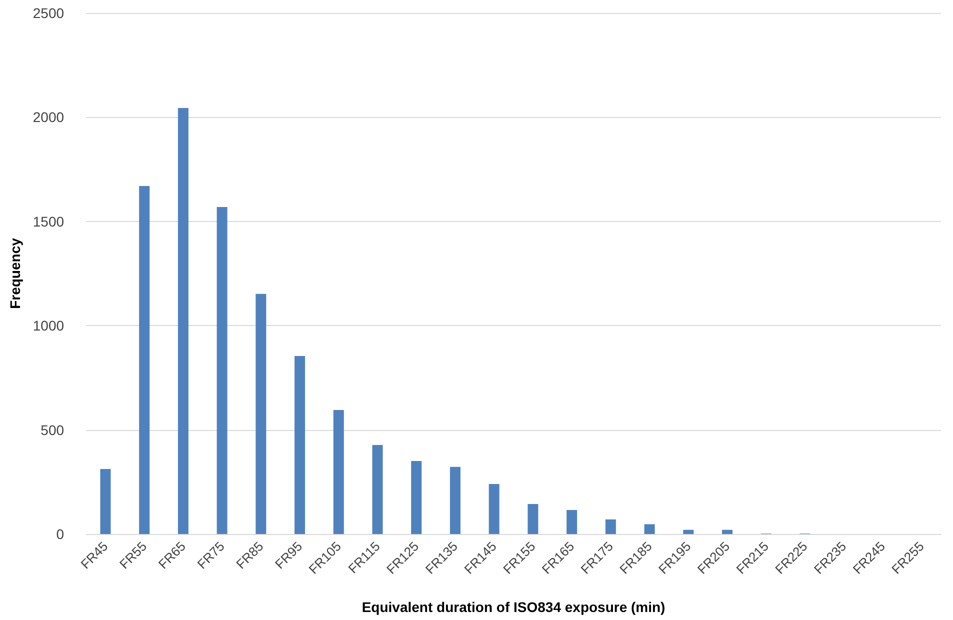 Image resolution: width=953 pixels, height=620 pixels. What do you see at coordinates (514, 607) in the screenshot?
I see `x-axis-title: Equivalent duration of ISO834 exposure (min)` at bounding box center [514, 607].